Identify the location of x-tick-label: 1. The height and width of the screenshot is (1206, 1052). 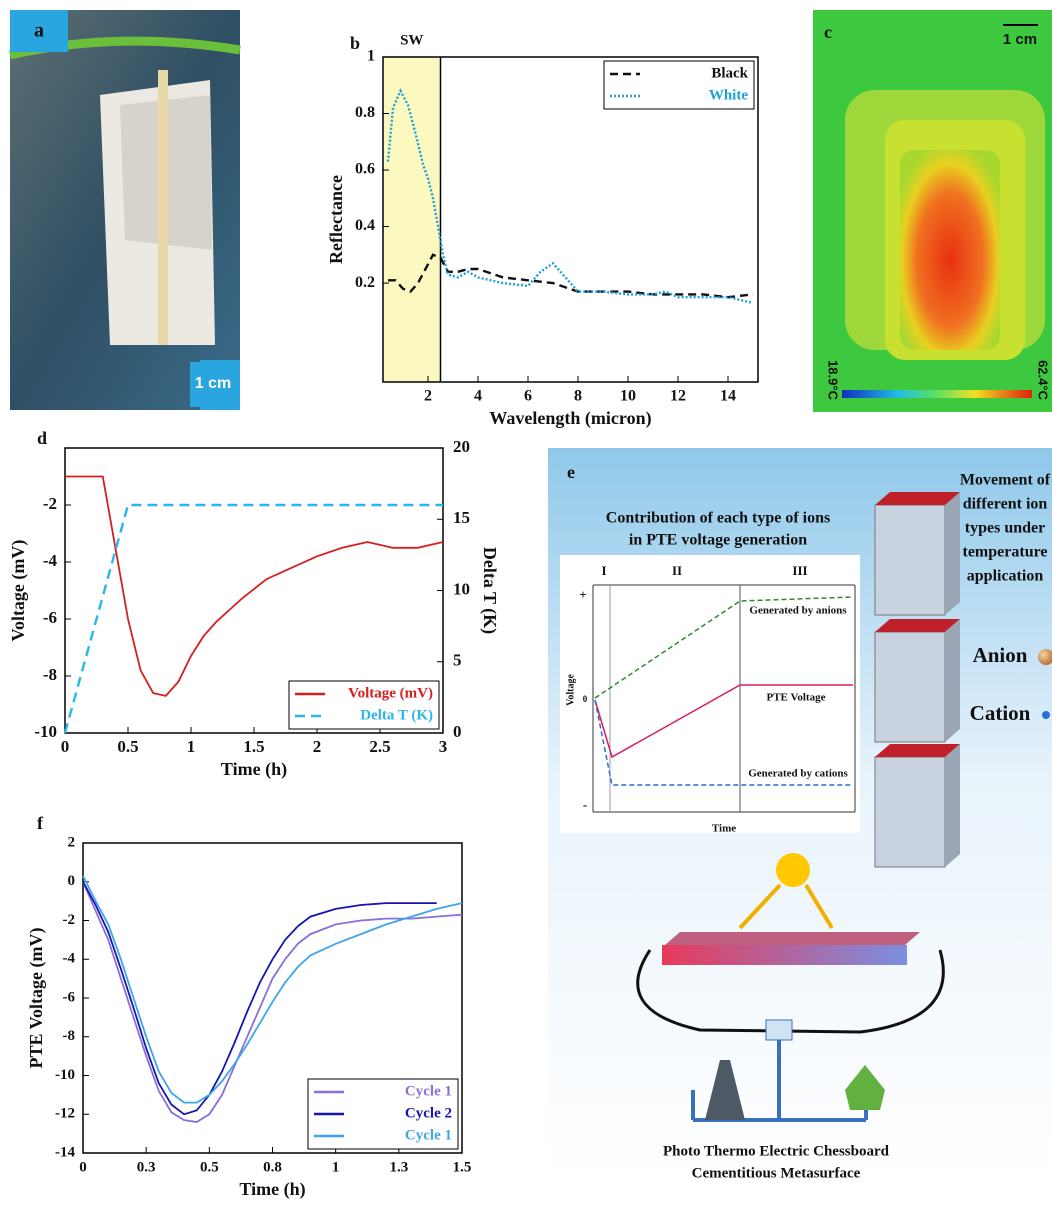
(191, 746).